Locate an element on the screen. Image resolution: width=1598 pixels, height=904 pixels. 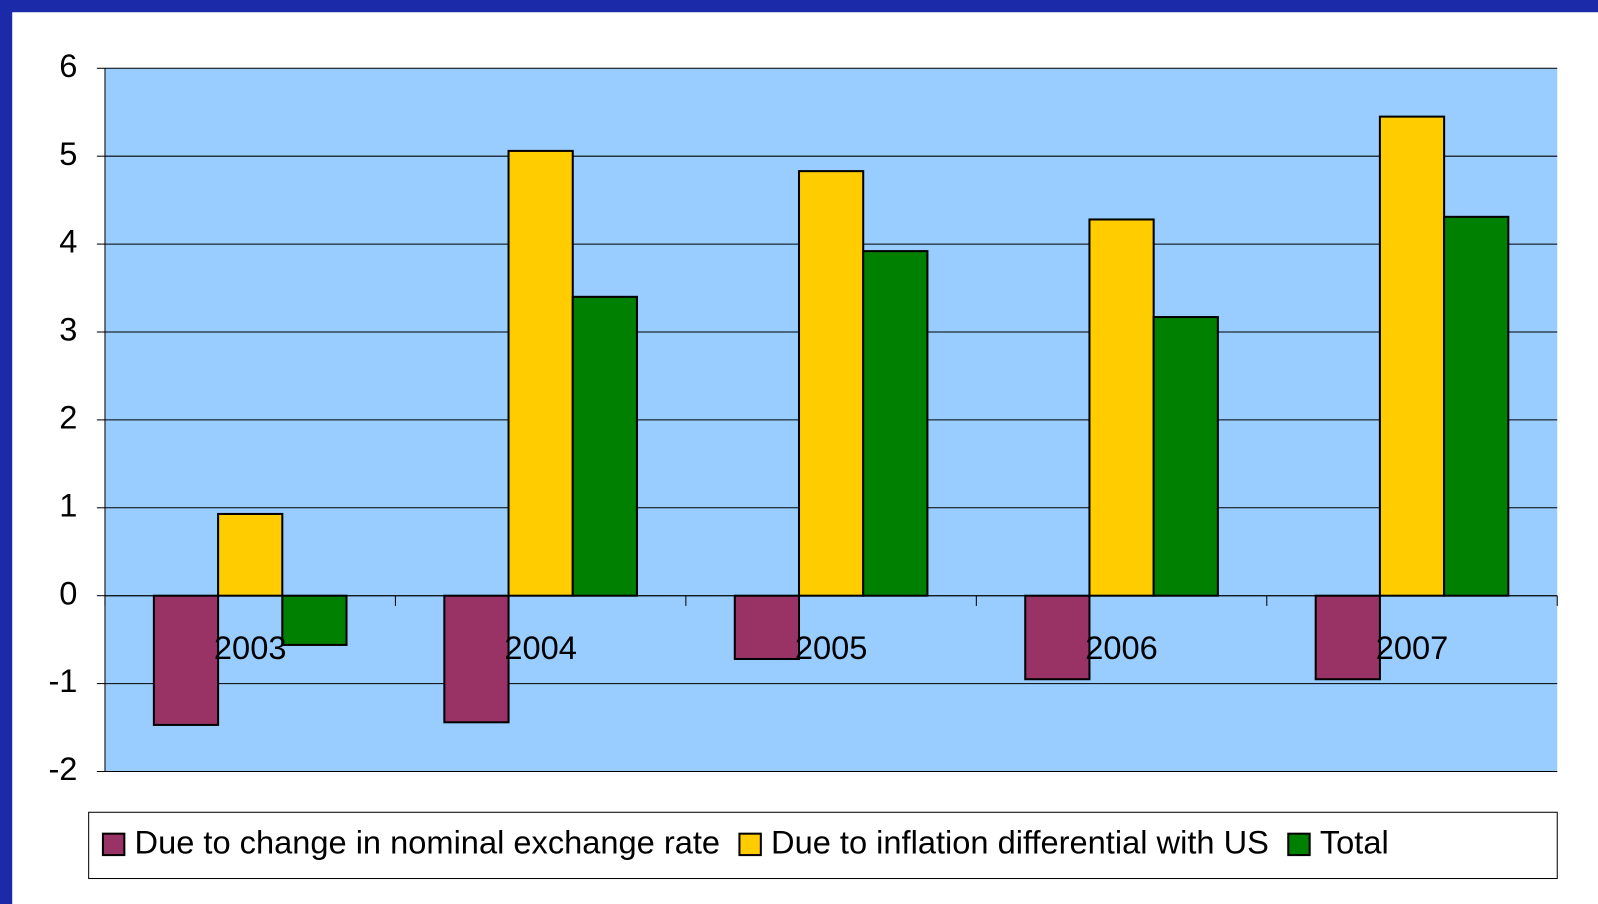
y-tick-label: 3 is located at coordinates (68, 329).